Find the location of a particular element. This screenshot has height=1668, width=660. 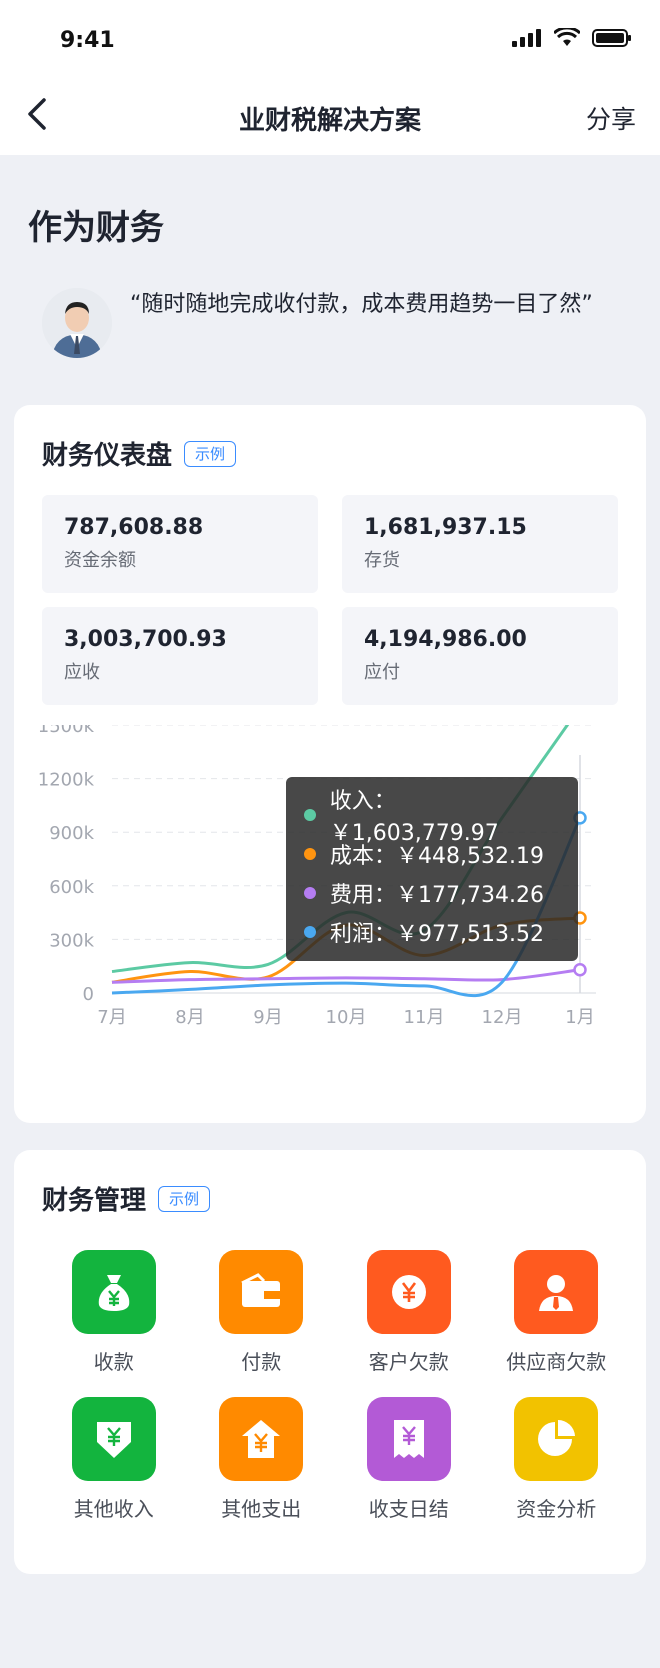

yen-coin-icon is located at coordinates (408, 1292).